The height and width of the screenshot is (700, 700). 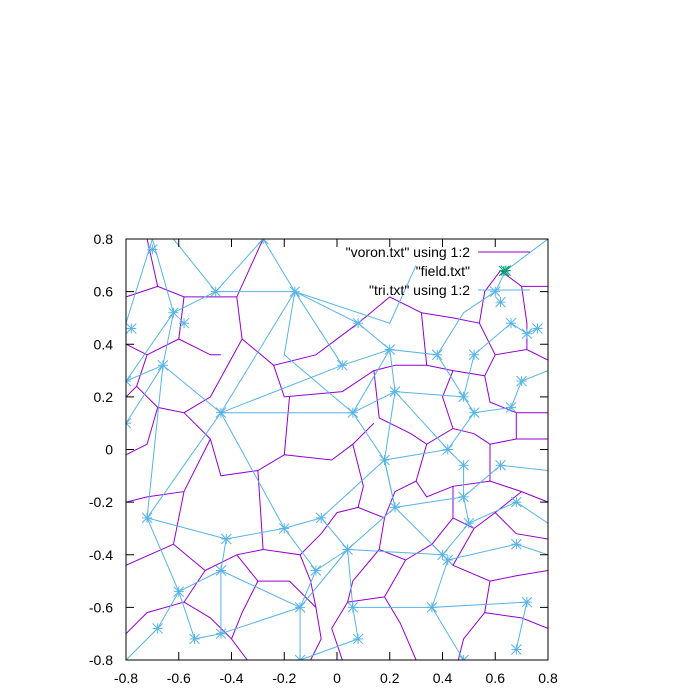 What do you see at coordinates (179, 678) in the screenshot?
I see `x-tick-label-1: -0.6` at bounding box center [179, 678].